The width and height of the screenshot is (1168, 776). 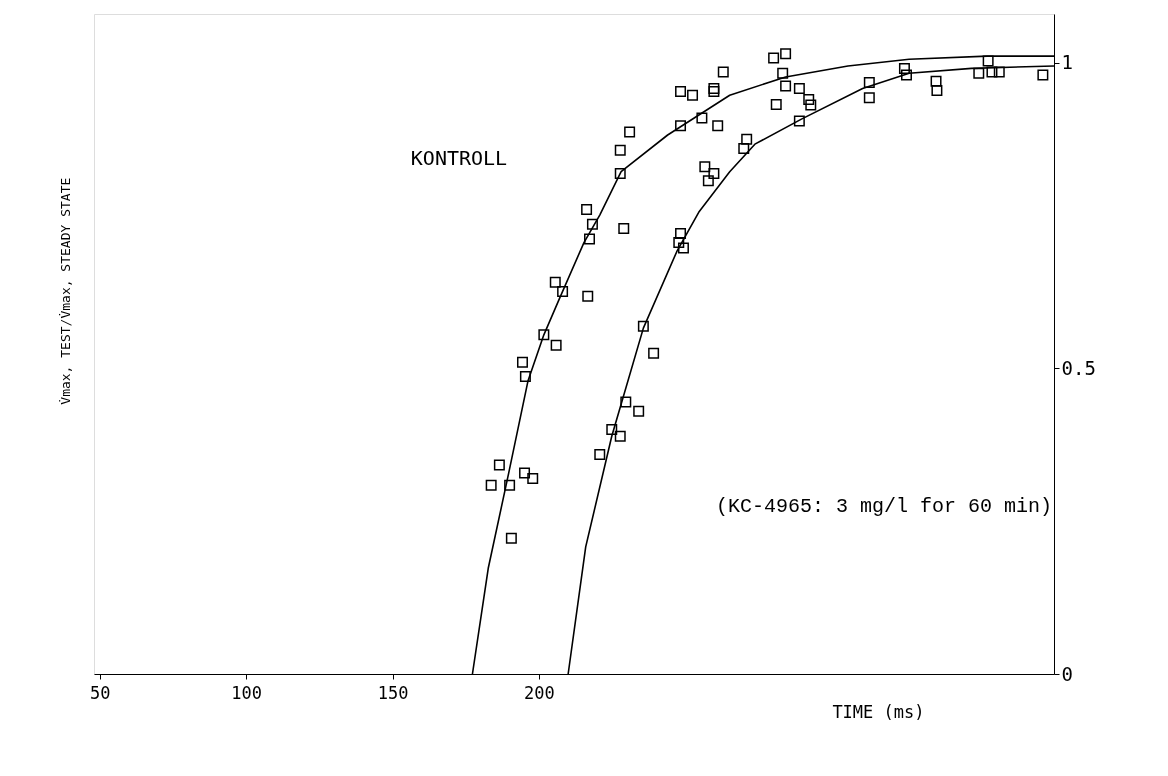 I want to click on x-tick-label: 100, so click(x=247, y=692).